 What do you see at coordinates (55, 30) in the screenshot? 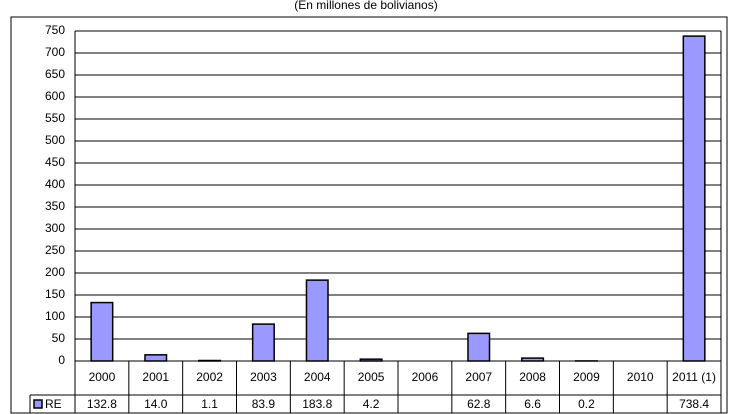
I see `y-tick-label: 750` at bounding box center [55, 30].